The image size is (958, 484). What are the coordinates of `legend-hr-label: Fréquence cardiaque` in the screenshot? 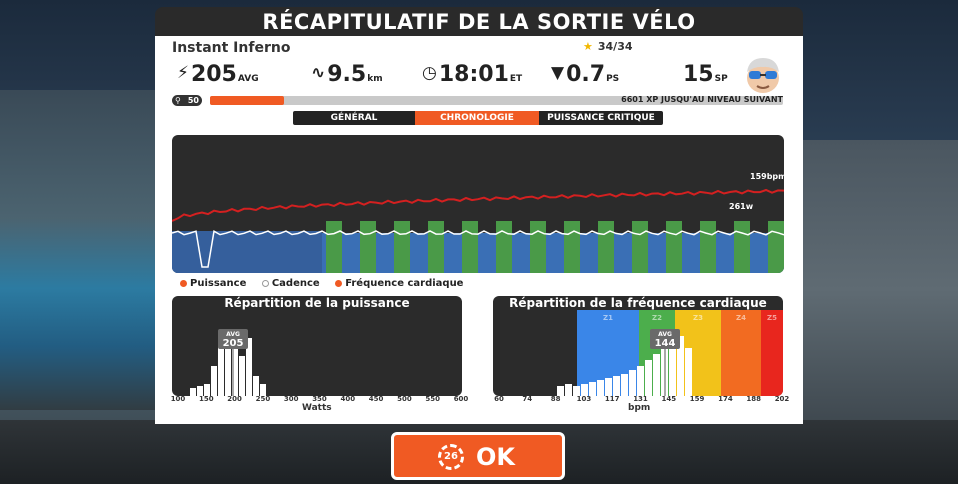 It's located at (404, 283).